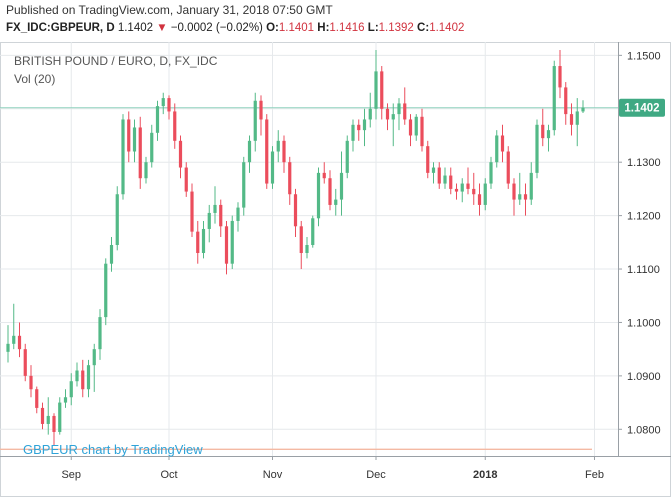  I want to click on open-value: 1.1401, so click(296, 28).